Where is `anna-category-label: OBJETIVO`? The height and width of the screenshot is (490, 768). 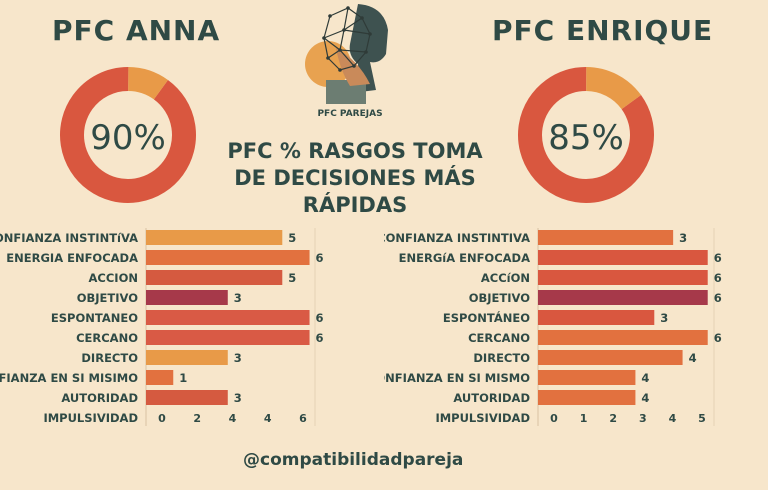 anna-category-label: OBJETIVO is located at coordinates (107, 298).